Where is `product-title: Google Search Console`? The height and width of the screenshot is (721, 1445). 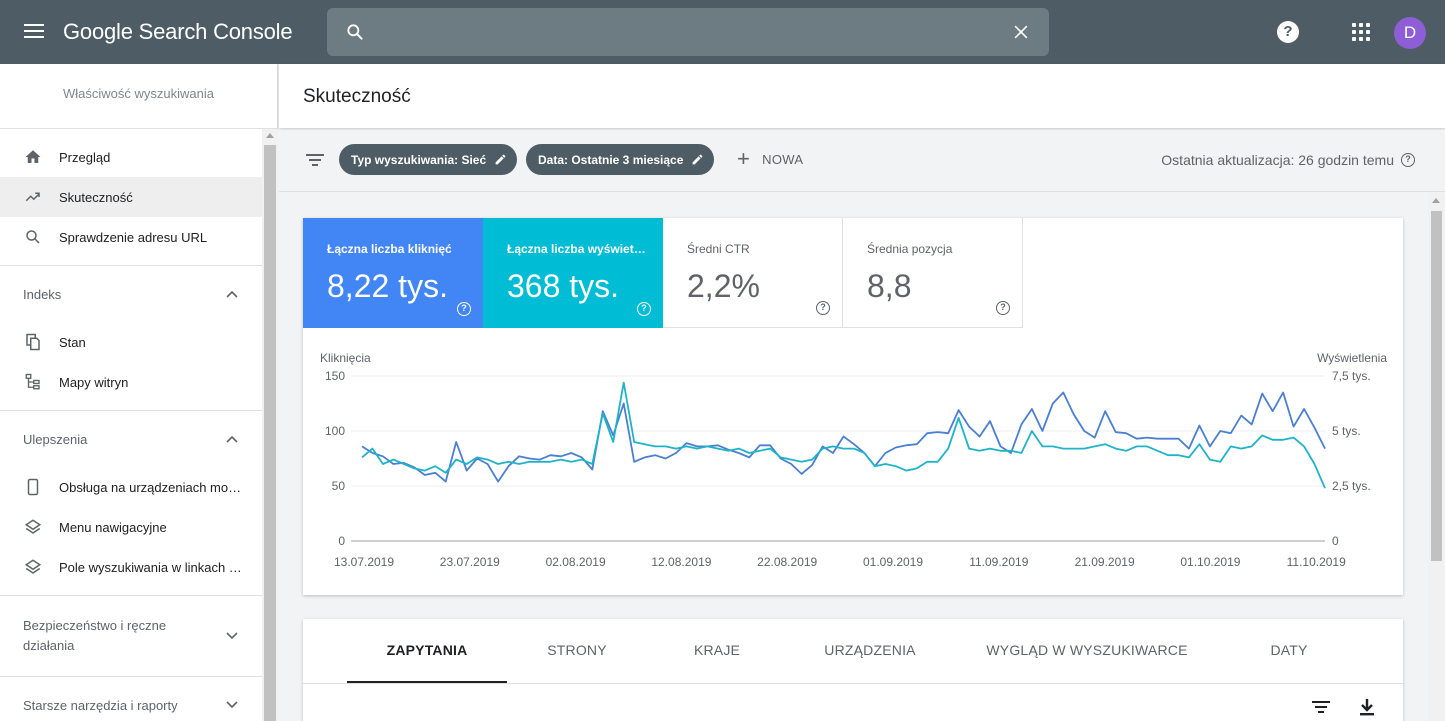
product-title: Google Search Console is located at coordinates (178, 31).